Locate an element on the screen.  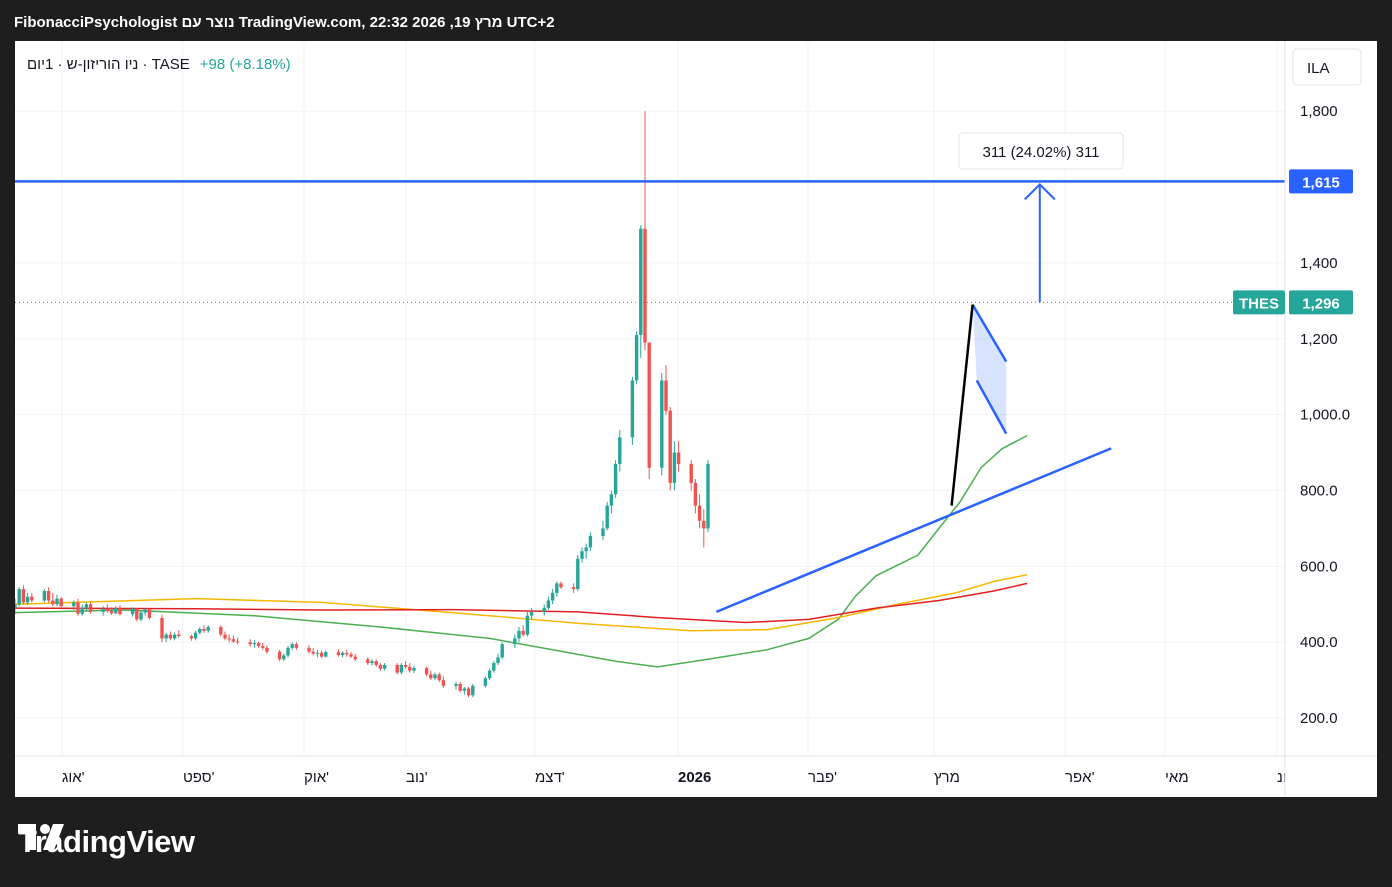
price-change: +98 (+8.18%) is located at coordinates (245, 64).